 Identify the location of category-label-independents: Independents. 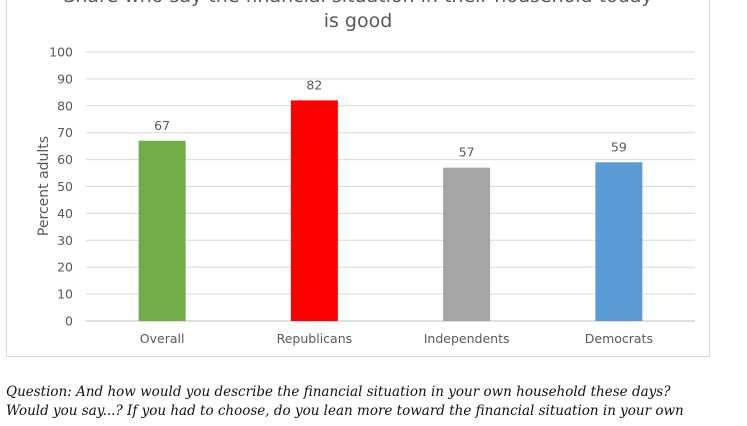
(467, 338).